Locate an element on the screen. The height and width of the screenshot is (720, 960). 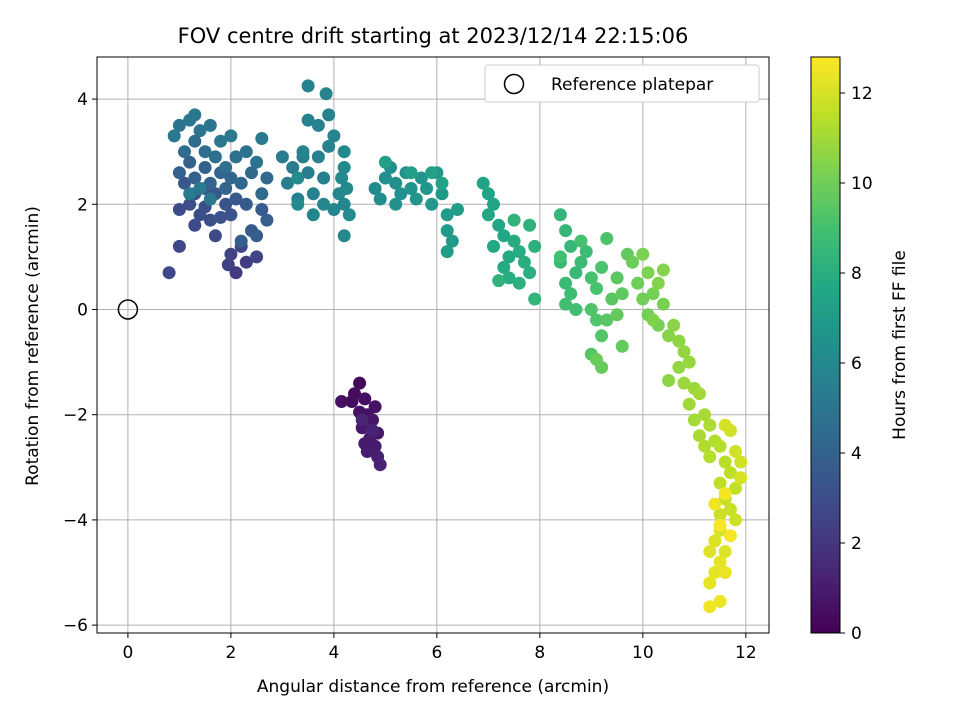
x-tick-label: 6 is located at coordinates (436, 653).